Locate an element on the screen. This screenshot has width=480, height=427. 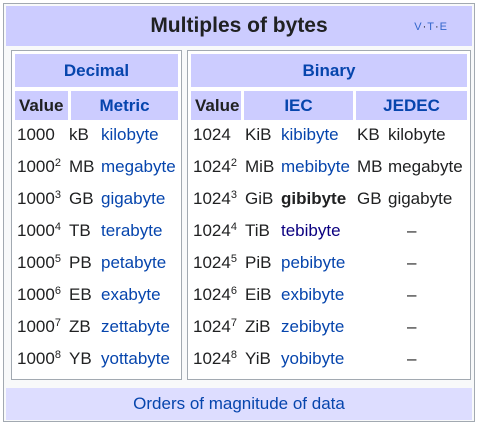
decimal-unit-link: yottabyte is located at coordinates (135, 358).